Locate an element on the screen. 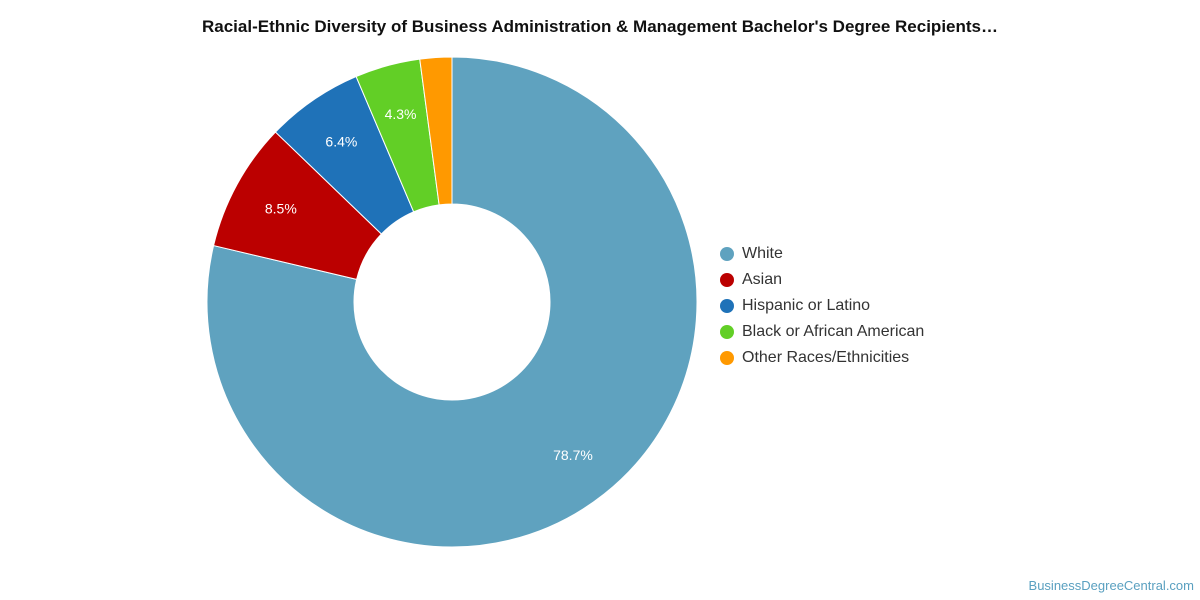 This screenshot has height=600, width=1200. data-label-hispanic-or-latino: 6.4% is located at coordinates (341, 141).